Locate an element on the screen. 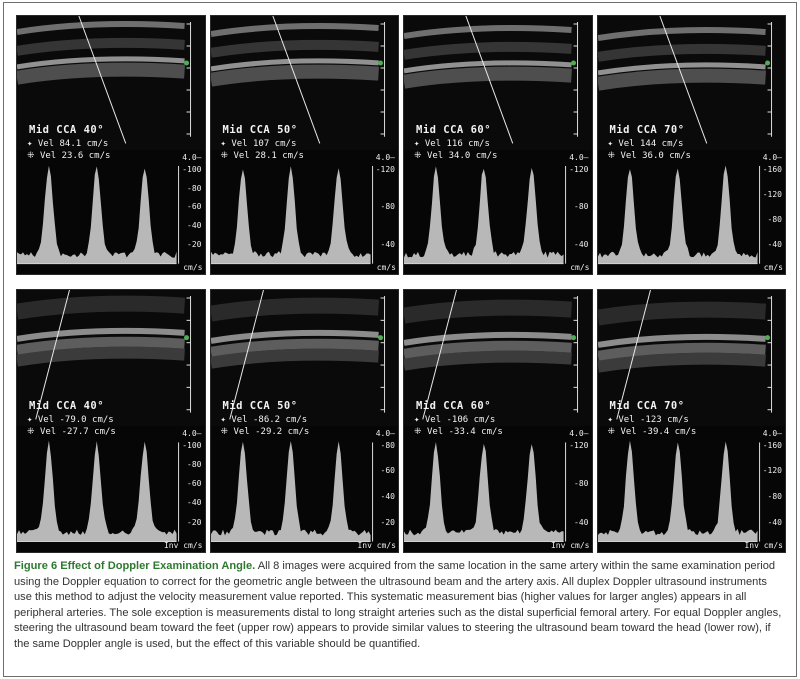  peak-velocity-readout: ✦ Vel -86.2 cm/s is located at coordinates (264, 420).